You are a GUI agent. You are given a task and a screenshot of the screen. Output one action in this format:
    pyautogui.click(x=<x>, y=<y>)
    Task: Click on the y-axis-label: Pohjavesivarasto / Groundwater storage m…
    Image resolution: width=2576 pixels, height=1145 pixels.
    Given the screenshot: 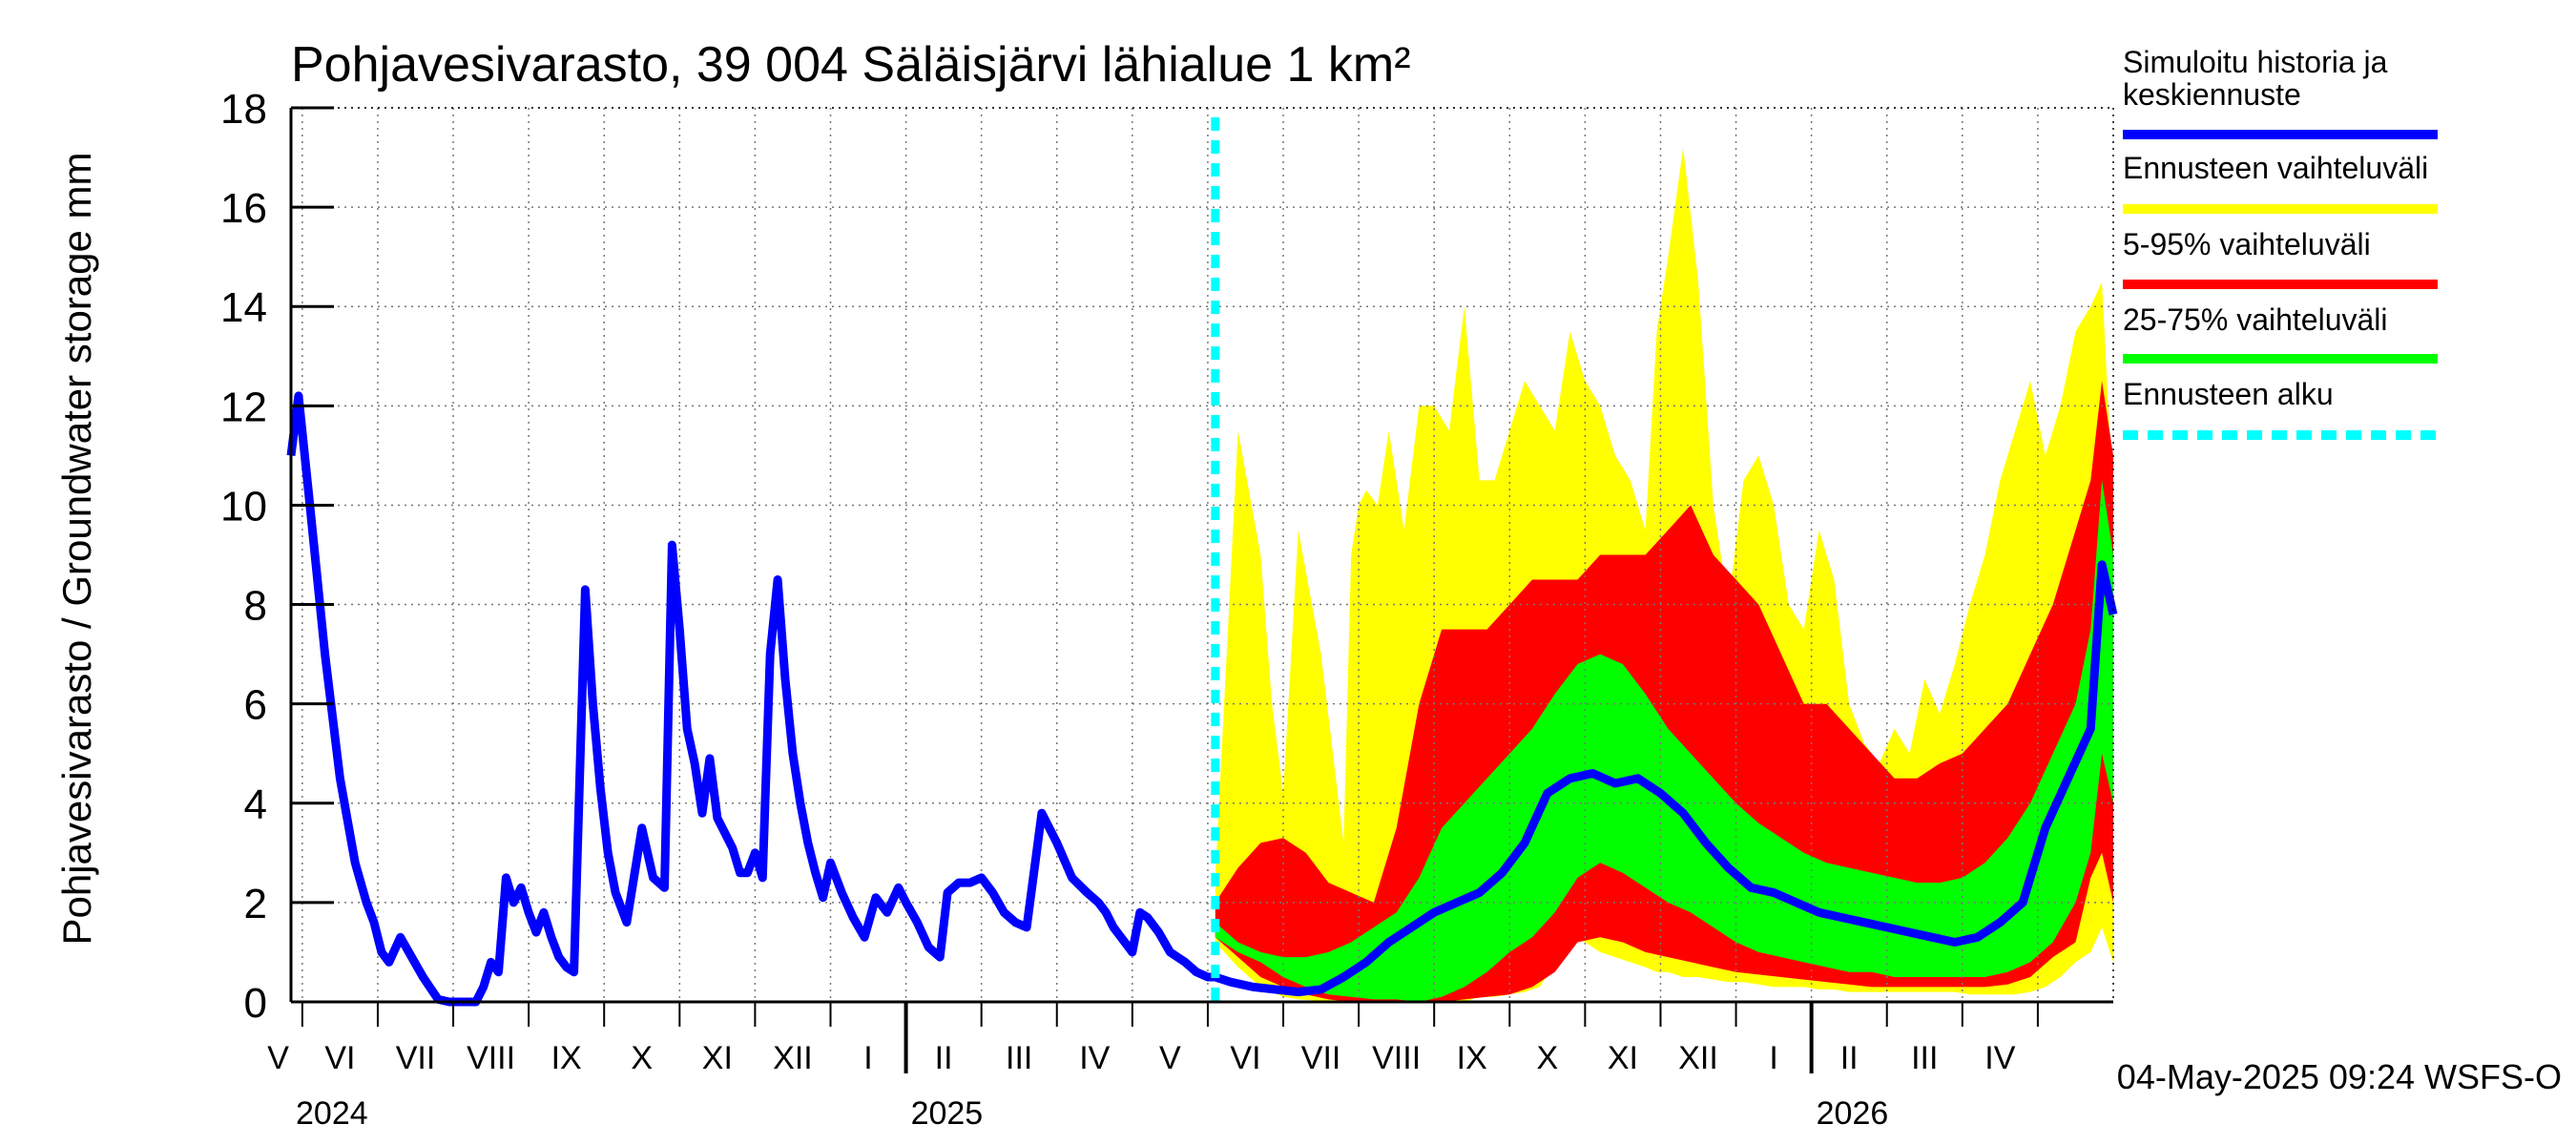 What is the action you would take?
    pyautogui.click(x=76, y=548)
    